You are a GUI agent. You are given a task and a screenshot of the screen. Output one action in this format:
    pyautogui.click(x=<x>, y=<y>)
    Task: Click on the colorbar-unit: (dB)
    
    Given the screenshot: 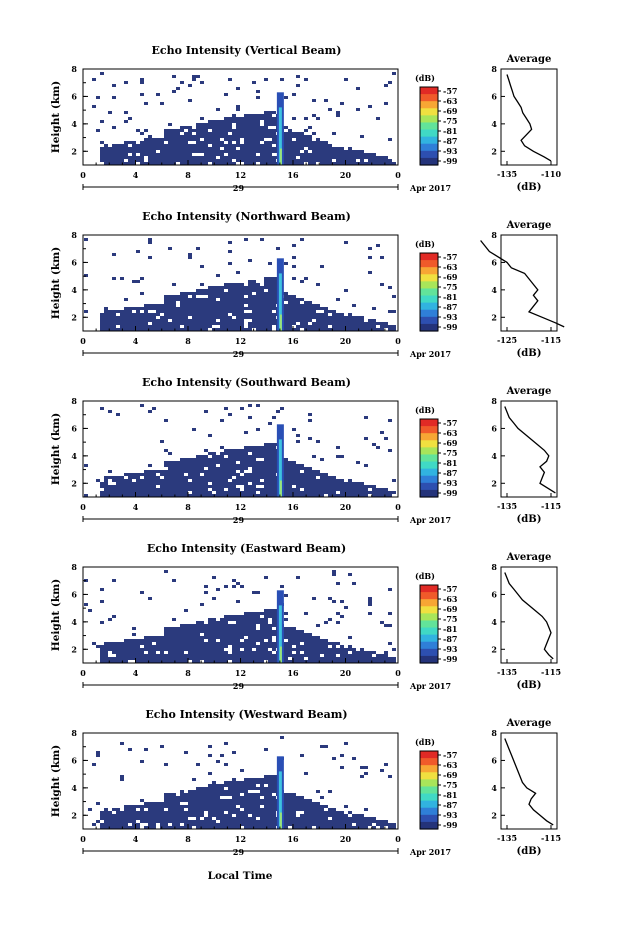 What is the action you would take?
    pyautogui.click(x=425, y=576)
    